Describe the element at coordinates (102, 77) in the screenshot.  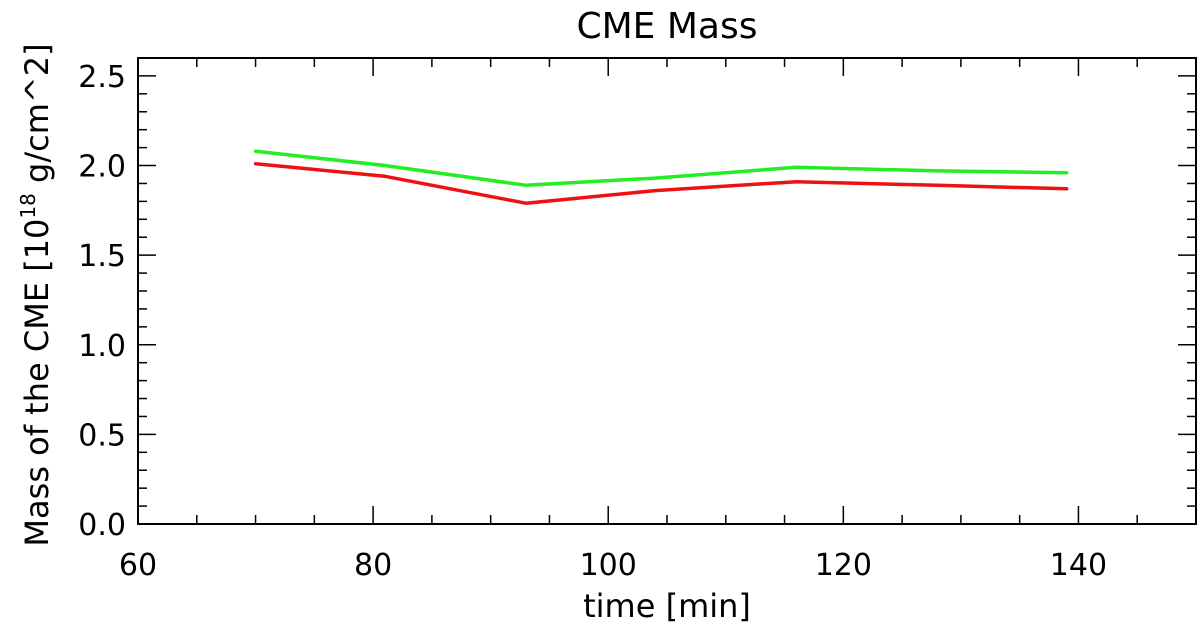
I see `y-tick-label: 2.5` at that location.